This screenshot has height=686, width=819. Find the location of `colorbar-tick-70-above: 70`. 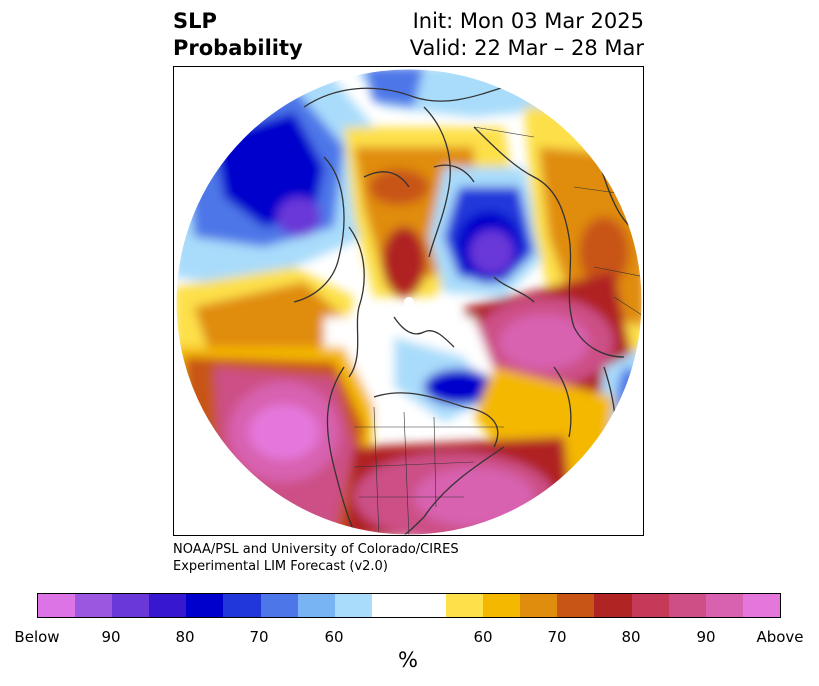

colorbar-tick-70-above: 70 is located at coordinates (557, 637).